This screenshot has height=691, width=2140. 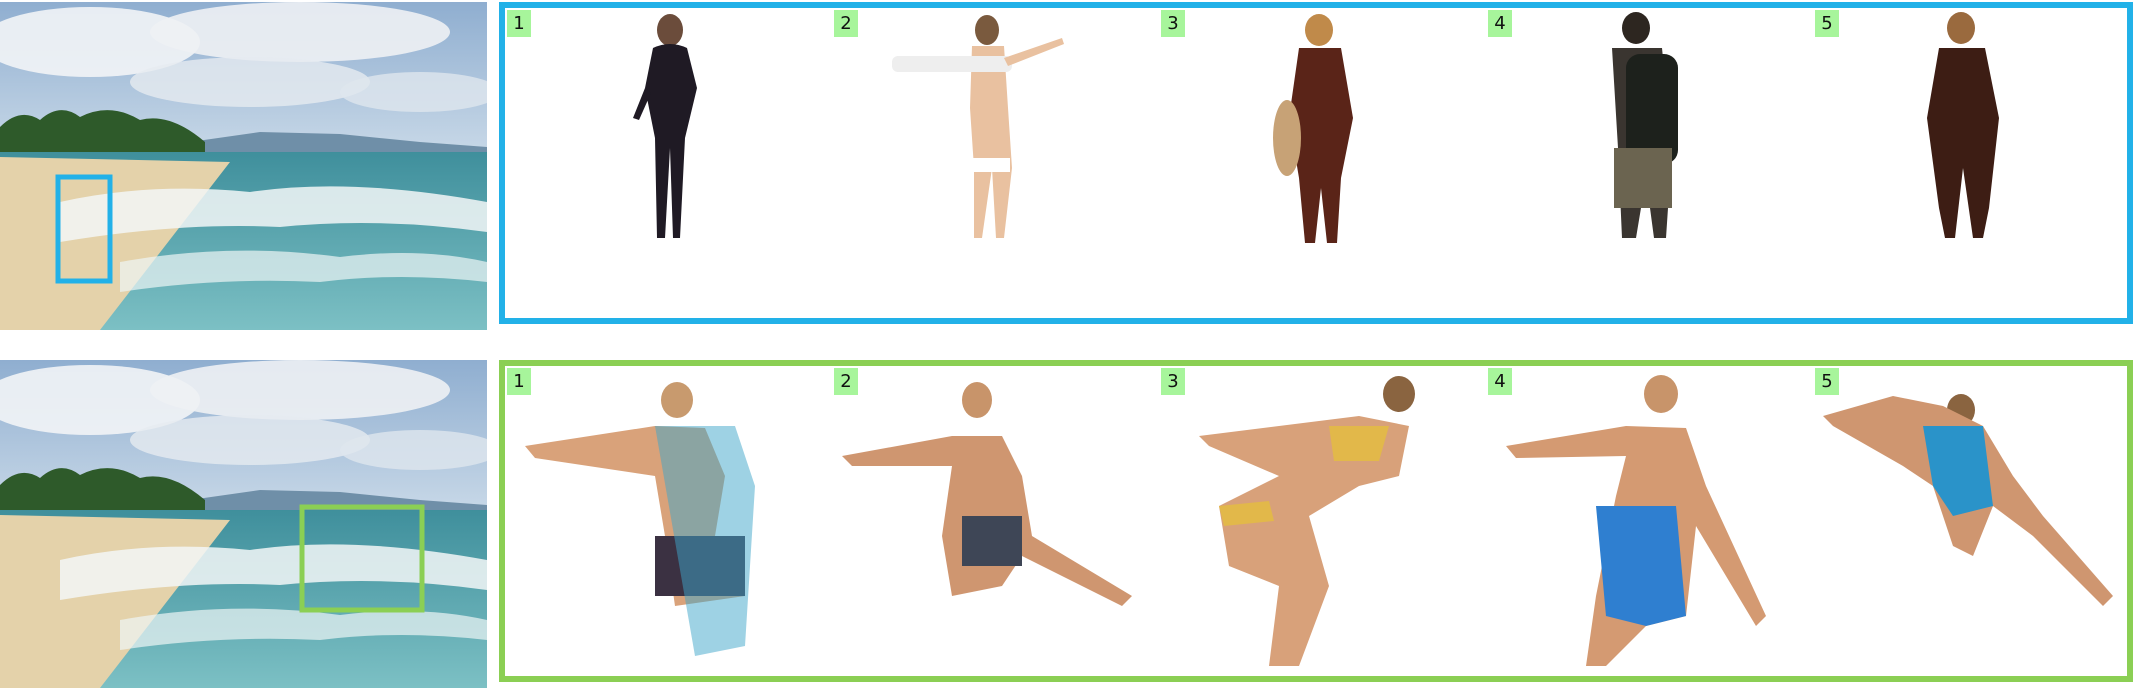 I want to click on beach-scene-top, so click(x=243, y=166).